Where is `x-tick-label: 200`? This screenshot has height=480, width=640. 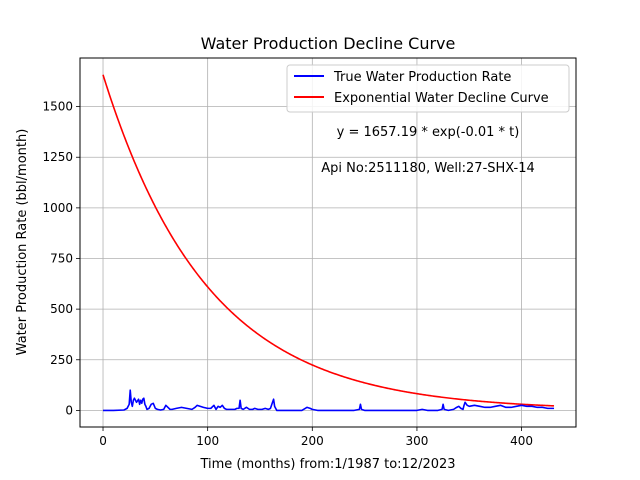 x-tick-label: 200 is located at coordinates (312, 441).